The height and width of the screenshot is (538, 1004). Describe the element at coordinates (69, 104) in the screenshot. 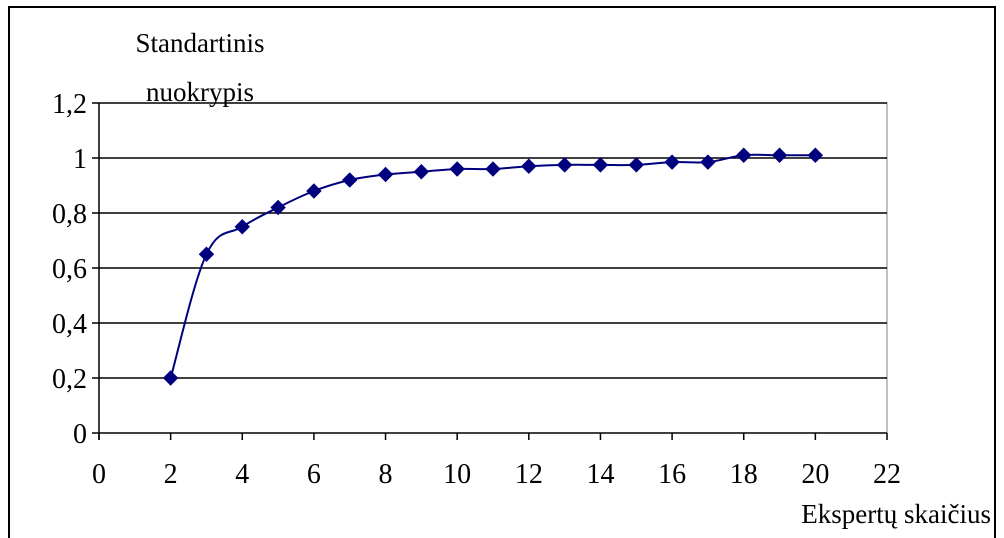

I see `y-tick-label: 1,2` at that location.